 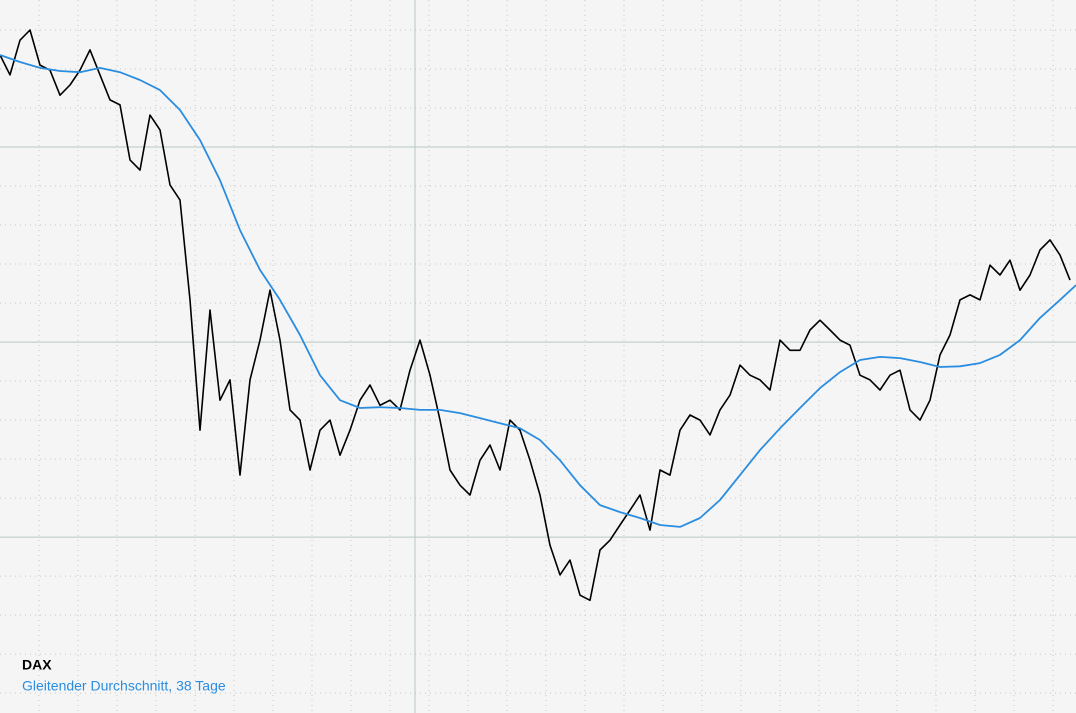 What do you see at coordinates (124, 686) in the screenshot?
I see `legend-entry: Gleitender Durchschnitt, 38 Tage` at bounding box center [124, 686].